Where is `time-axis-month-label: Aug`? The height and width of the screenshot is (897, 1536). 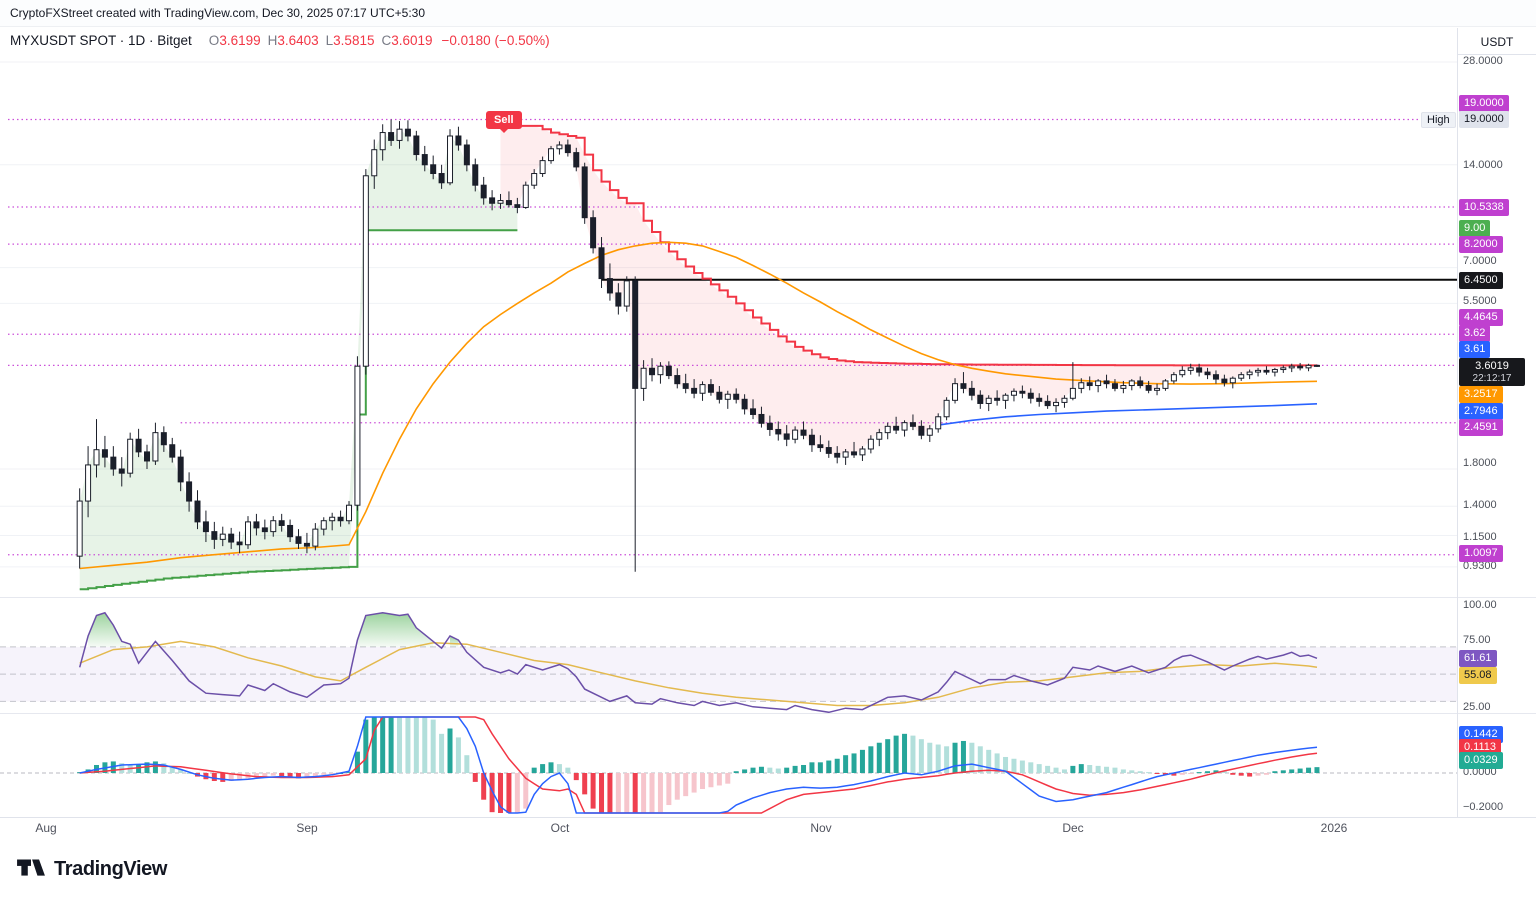
time-axis-month-label: Aug is located at coordinates (46, 828).